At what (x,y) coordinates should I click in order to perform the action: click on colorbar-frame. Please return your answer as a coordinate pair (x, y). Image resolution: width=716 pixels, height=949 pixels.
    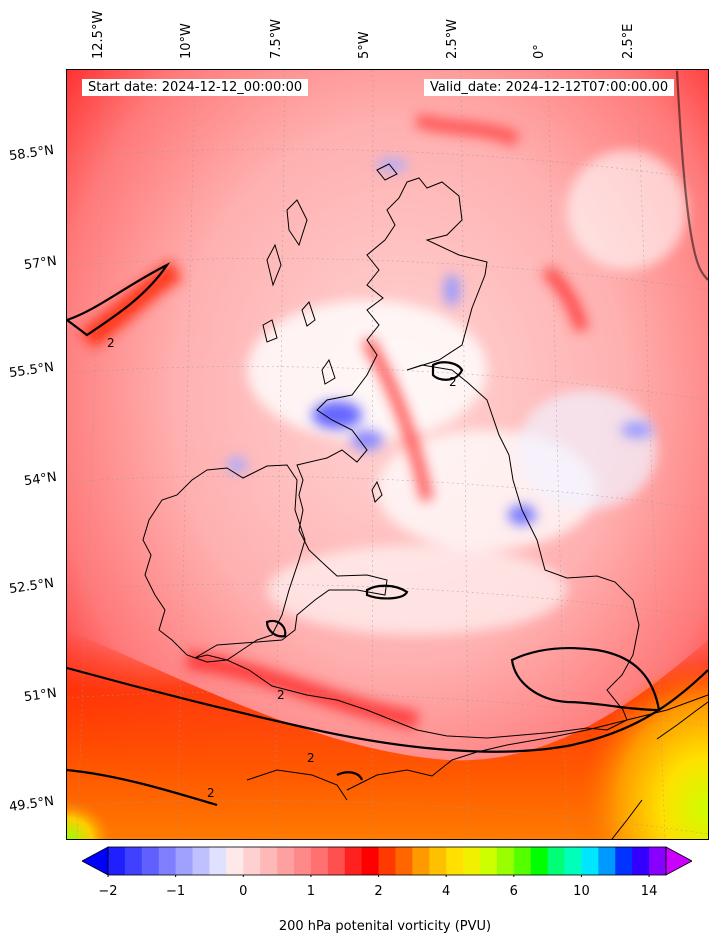
    Looking at the image, I should click on (387, 861).